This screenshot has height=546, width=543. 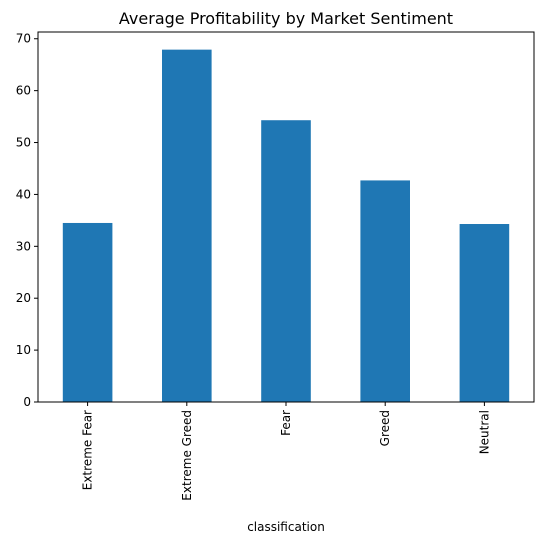 What do you see at coordinates (27, 402) in the screenshot?
I see `y-tick-label: 0` at bounding box center [27, 402].